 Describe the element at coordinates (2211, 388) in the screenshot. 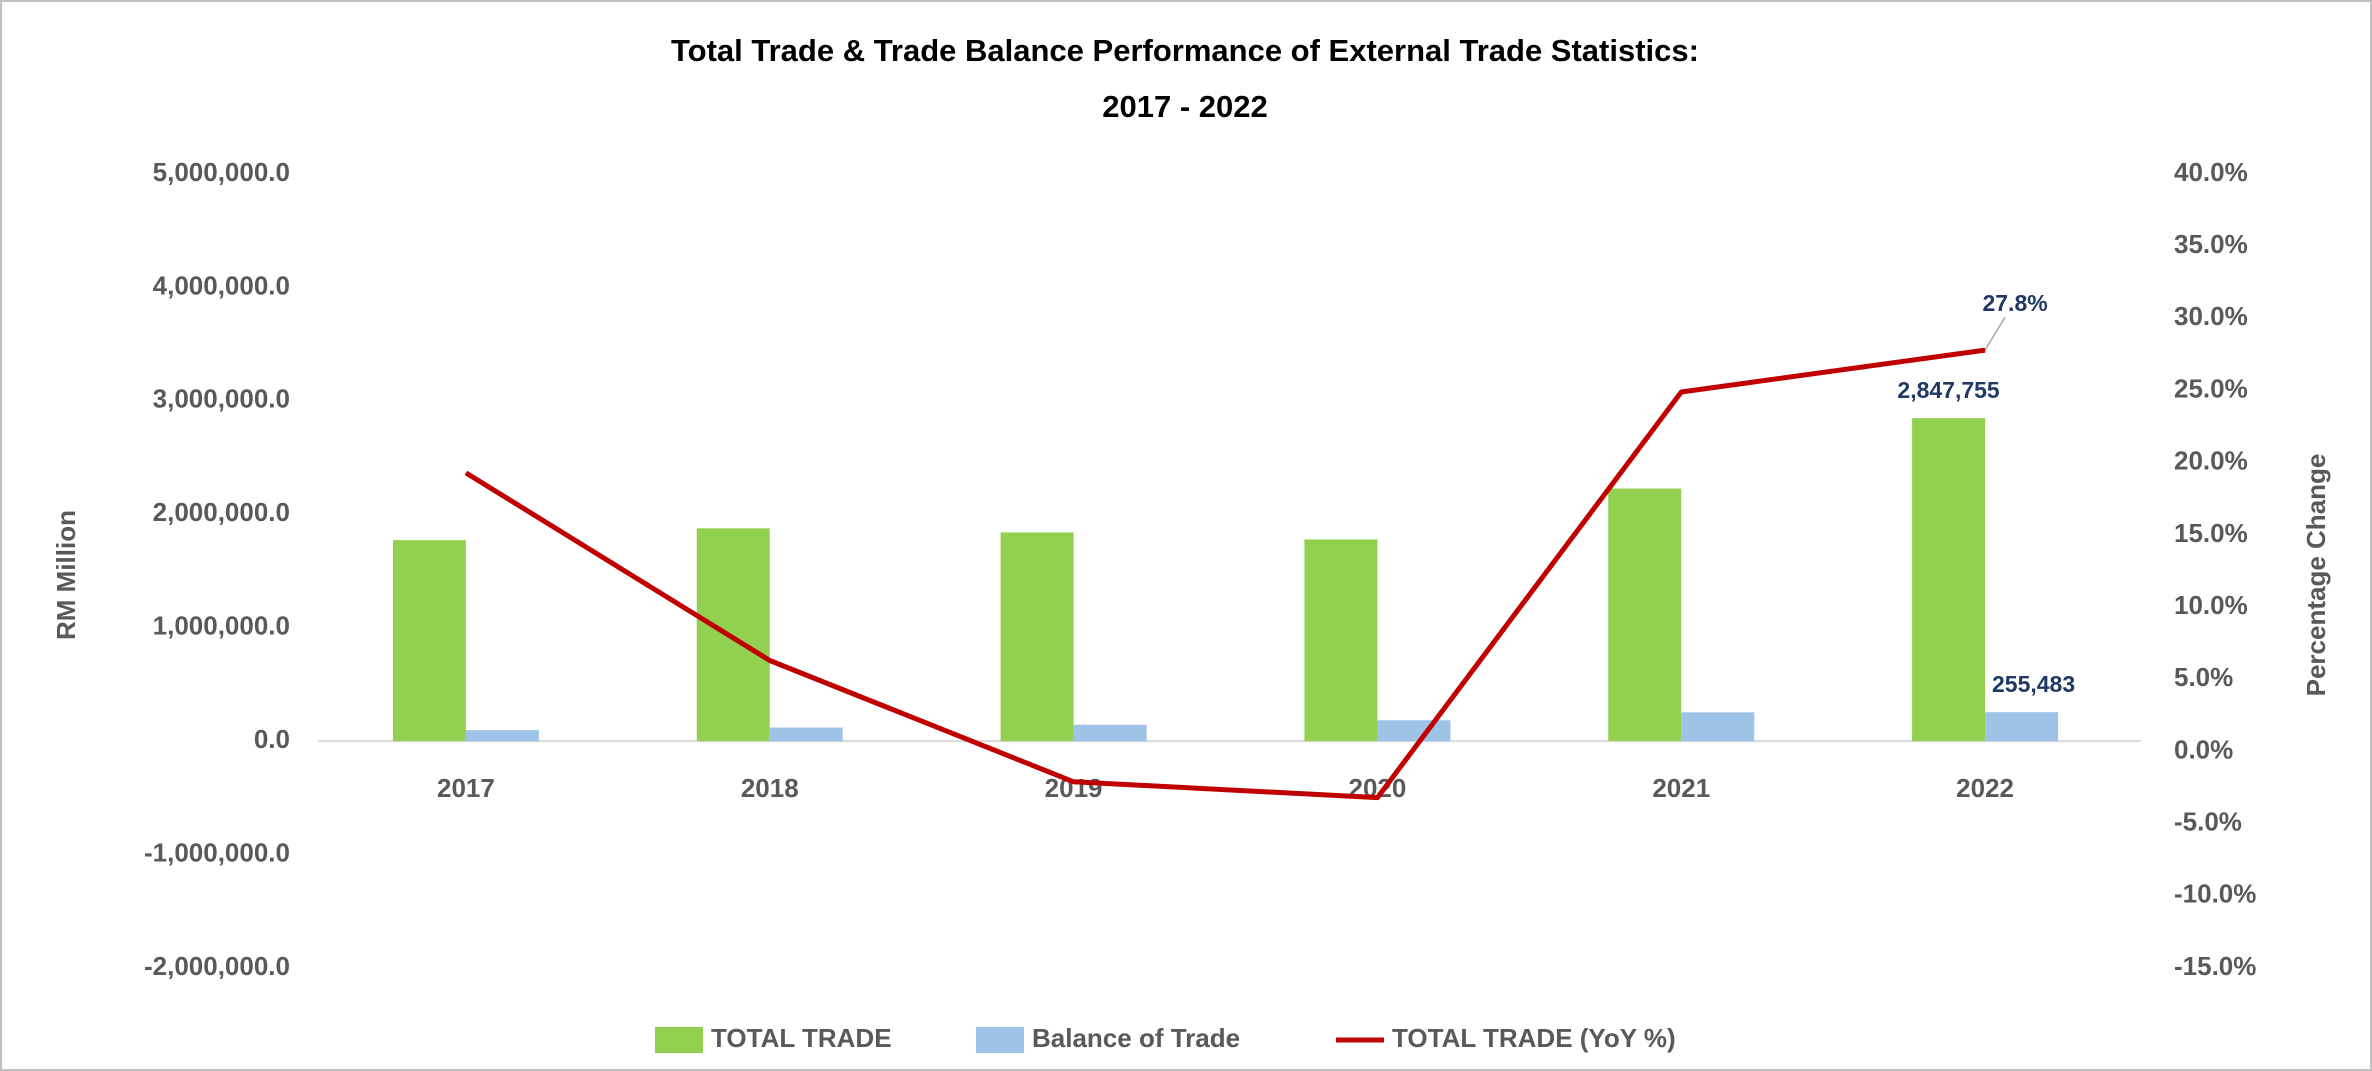

I see `y2-tick-label: 25.0%` at that location.